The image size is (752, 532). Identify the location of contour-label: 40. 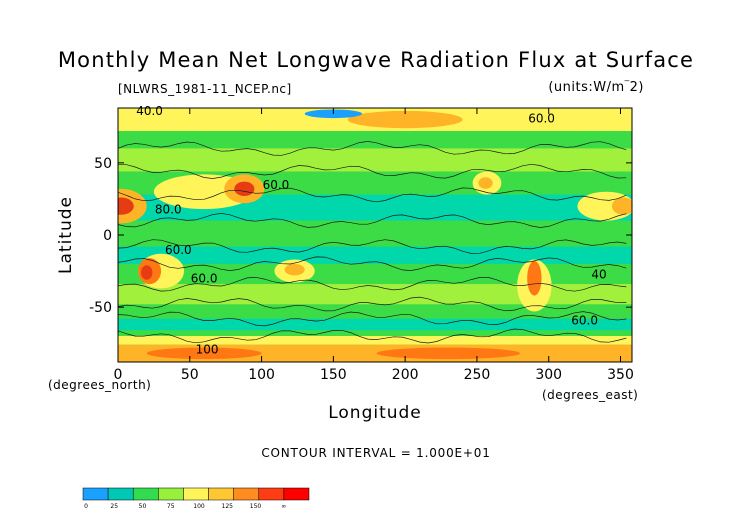
(598, 274).